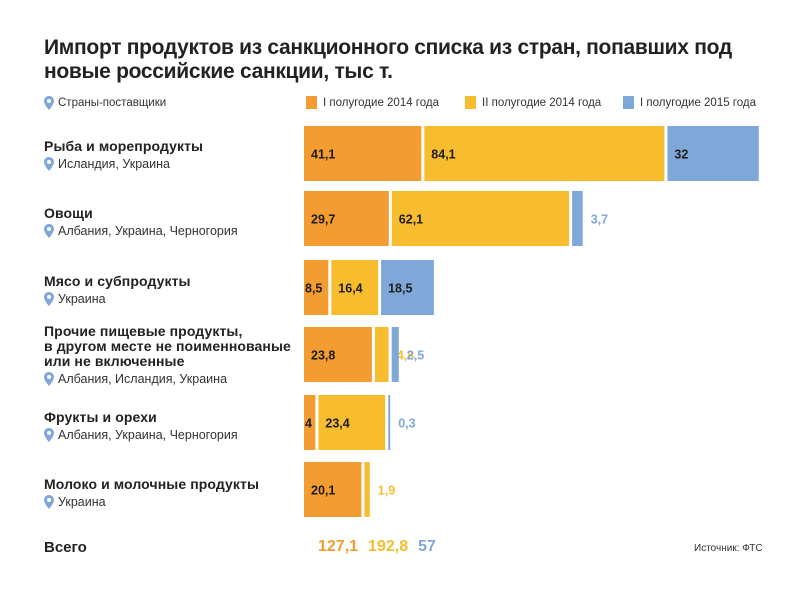  I want to click on category-label: Молоко и молочные продукты Украина, so click(169, 493).